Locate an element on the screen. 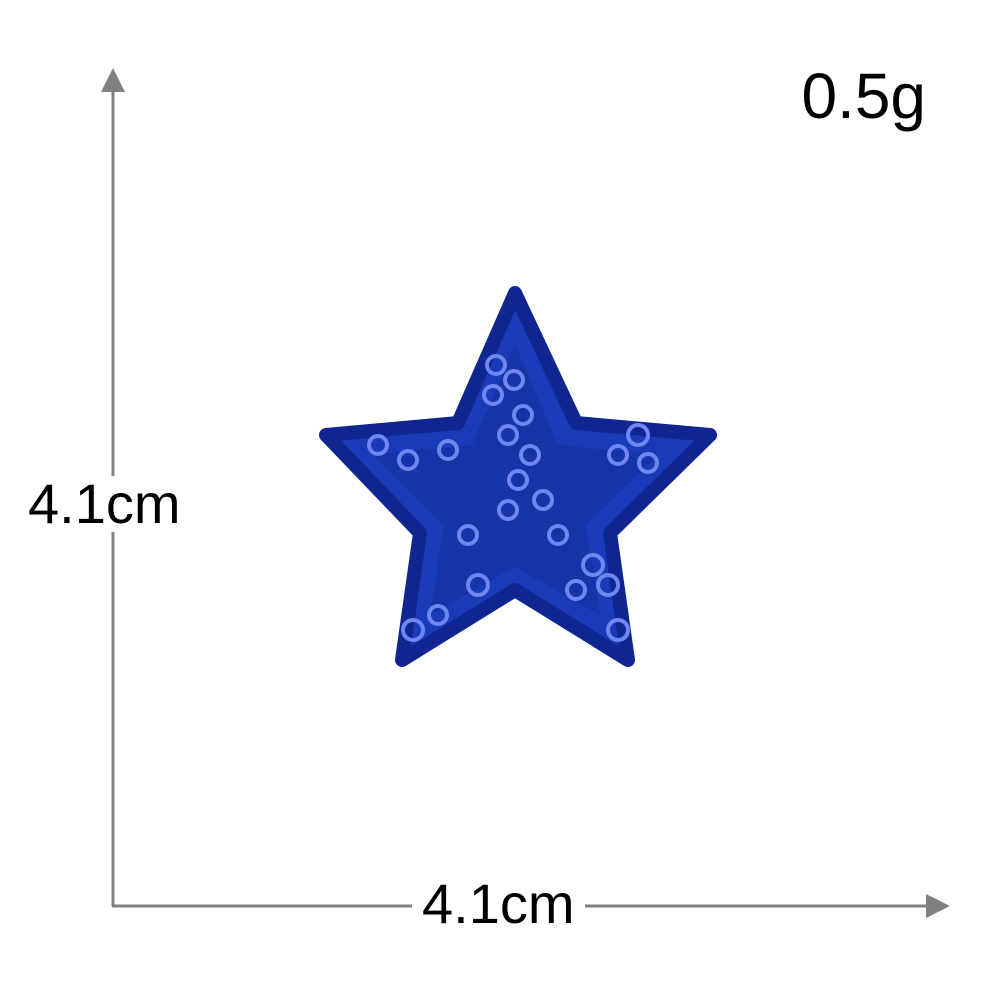 The height and width of the screenshot is (1000, 1000). height-dimension-label: 4.1cm is located at coordinates (104, 503).